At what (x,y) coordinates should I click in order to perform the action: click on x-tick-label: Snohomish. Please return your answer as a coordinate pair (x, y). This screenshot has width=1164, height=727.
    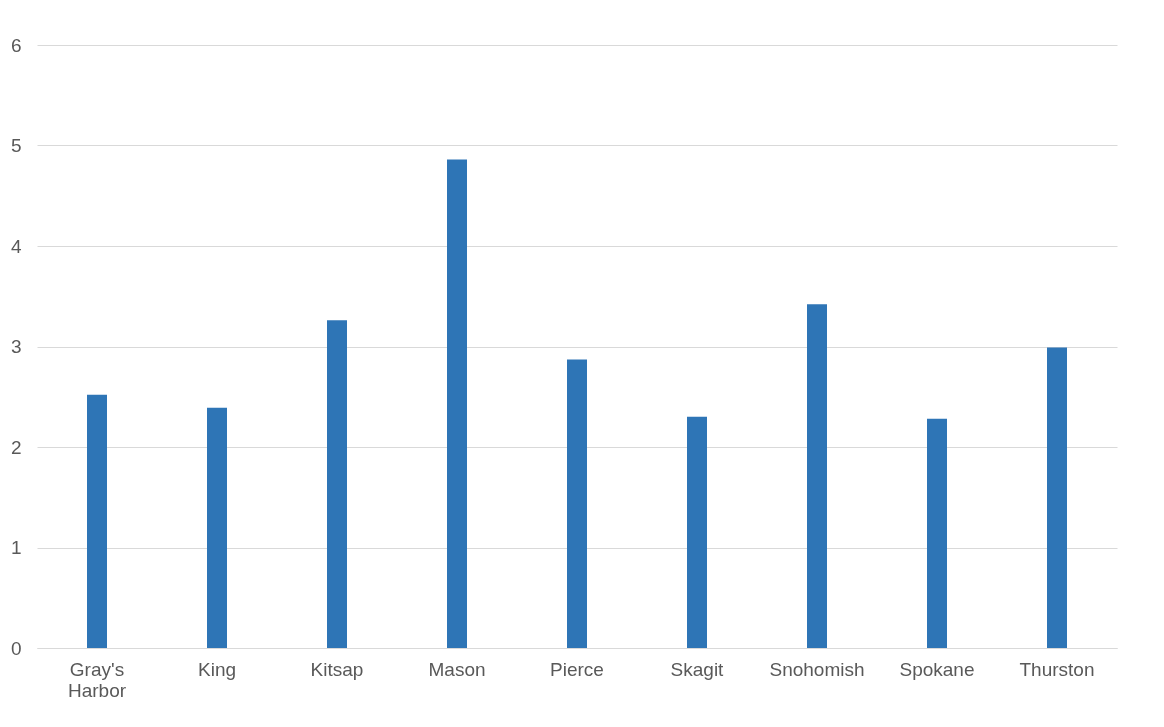
    Looking at the image, I should click on (817, 669).